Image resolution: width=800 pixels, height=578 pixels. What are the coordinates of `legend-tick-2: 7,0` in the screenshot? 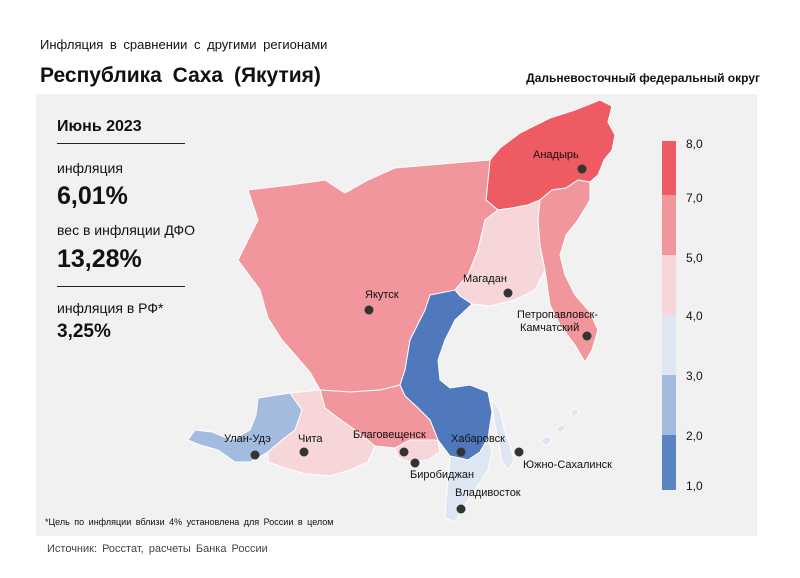 It's located at (694, 198).